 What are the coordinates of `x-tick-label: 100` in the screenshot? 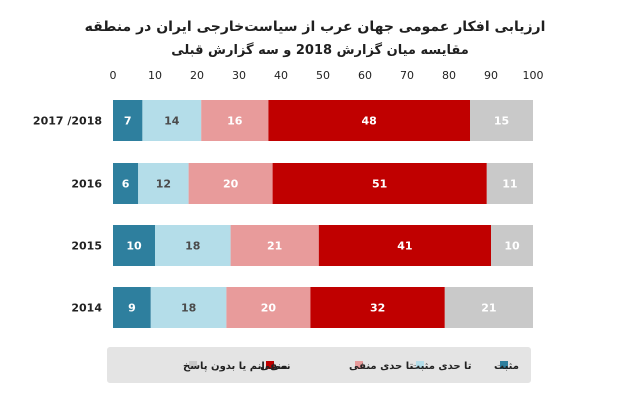 It's located at (533, 75).